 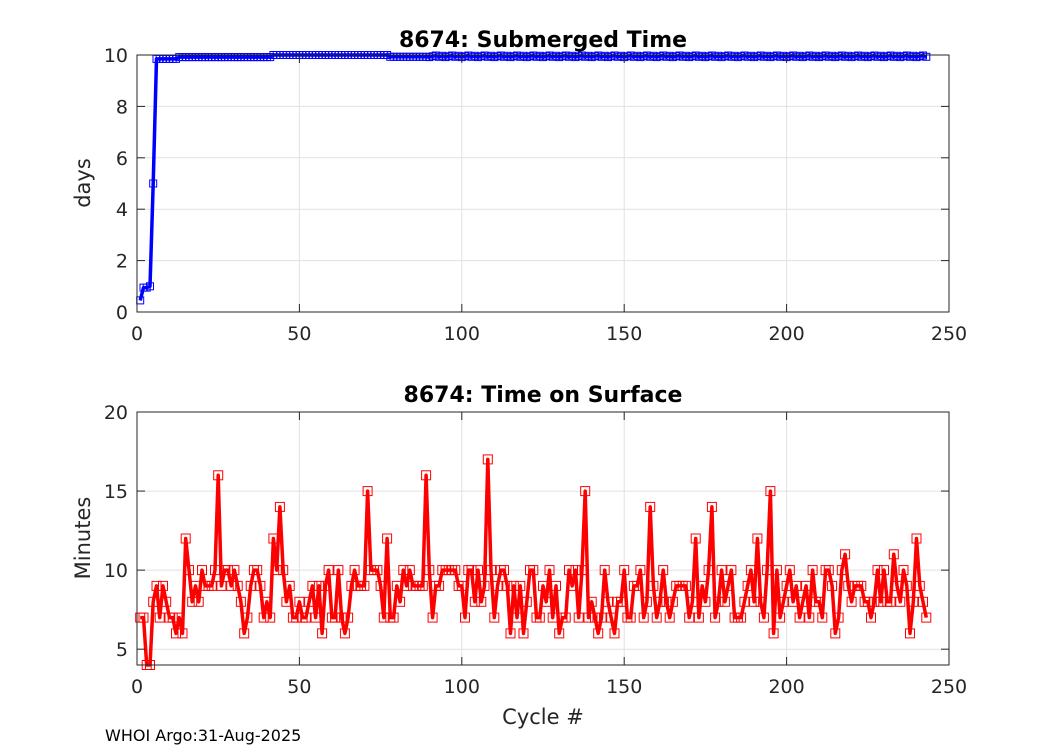 What do you see at coordinates (543, 40) in the screenshot?
I see `chart-title: 8674: Submerged Time` at bounding box center [543, 40].